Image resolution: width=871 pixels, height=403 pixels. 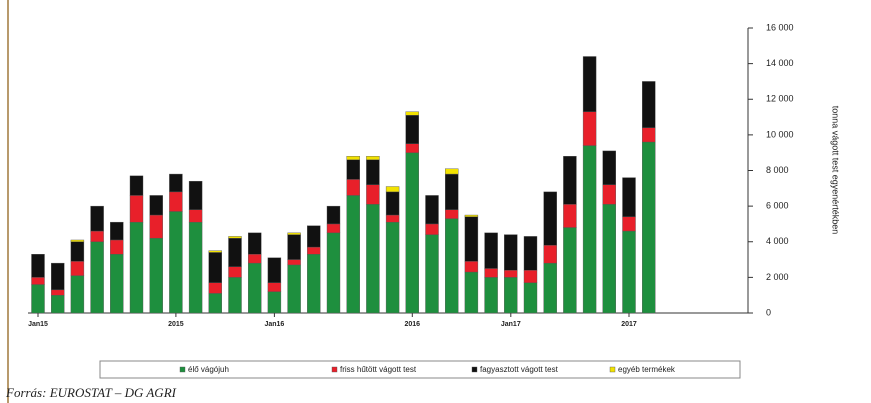 I want to click on x-tick-label: Jan17, so click(x=511, y=324).